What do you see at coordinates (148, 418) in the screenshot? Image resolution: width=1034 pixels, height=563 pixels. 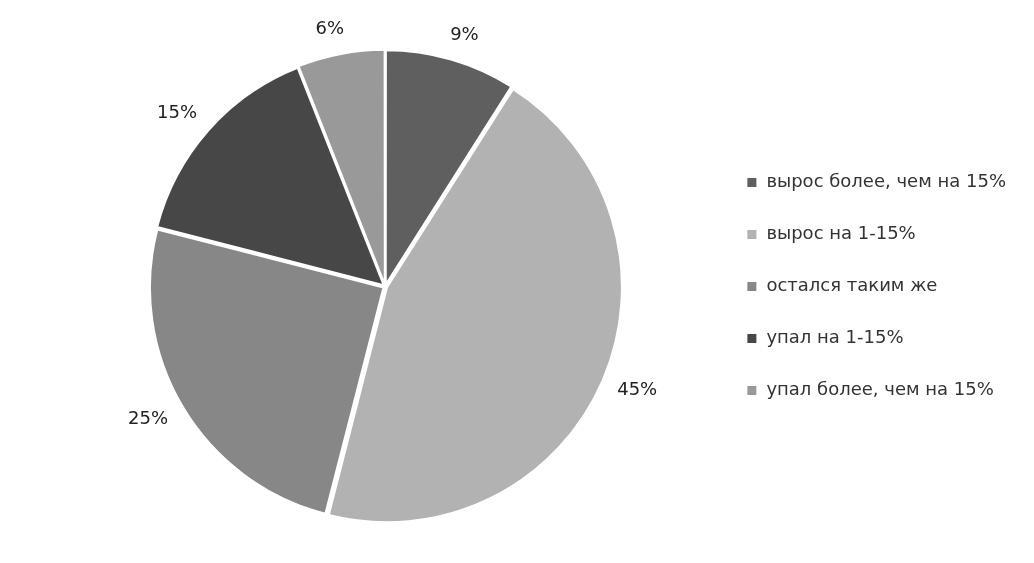 I see `data-label: 25%` at bounding box center [148, 418].